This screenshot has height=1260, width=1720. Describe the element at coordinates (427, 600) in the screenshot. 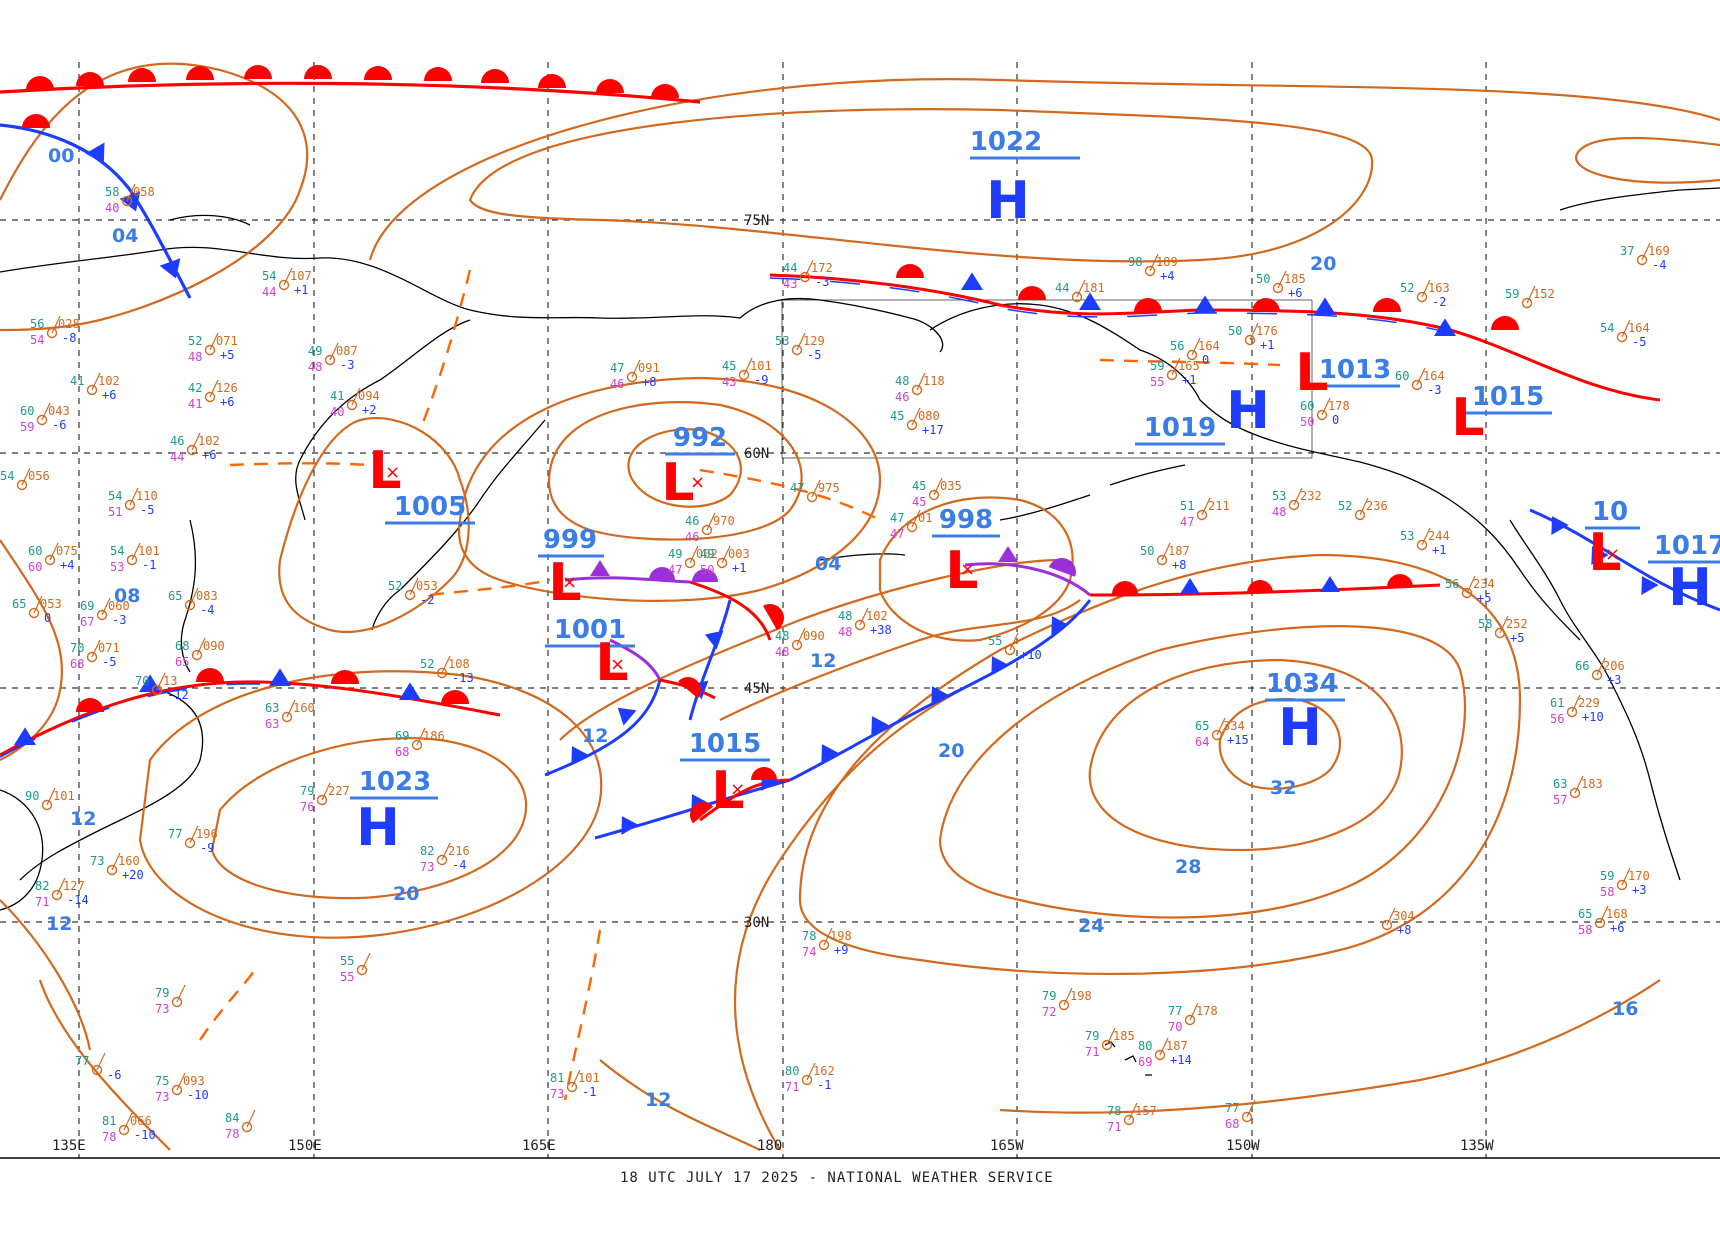

I see `station-tendency: -2` at that location.